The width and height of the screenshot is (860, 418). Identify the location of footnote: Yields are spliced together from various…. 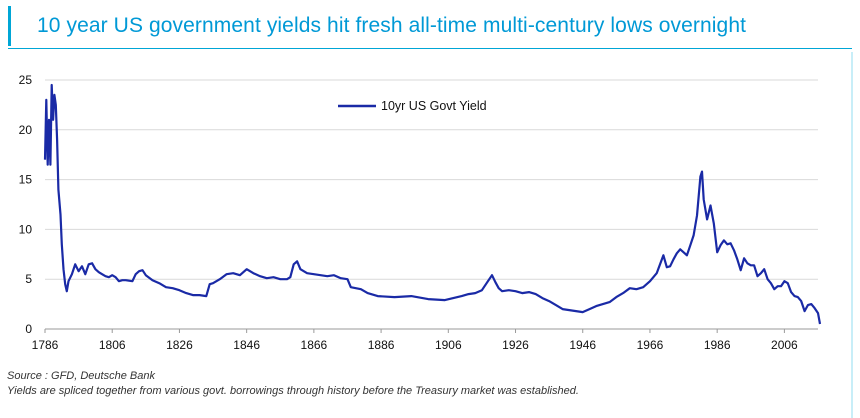
(293, 391).